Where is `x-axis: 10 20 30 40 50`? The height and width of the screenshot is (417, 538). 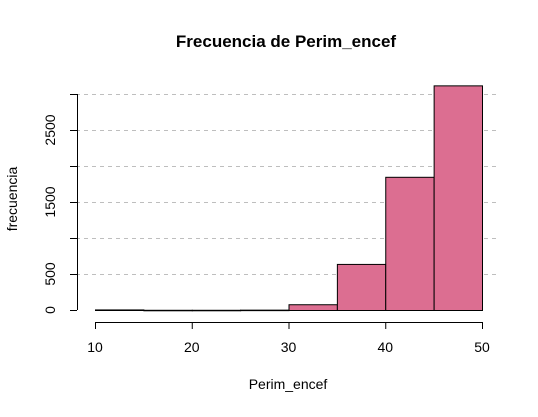
x-axis: 10 20 30 40 50 is located at coordinates (288, 338).